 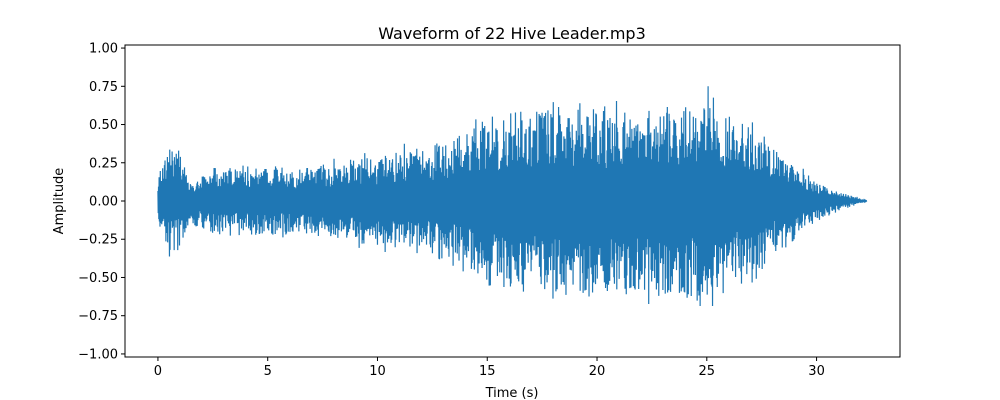 What do you see at coordinates (707, 371) in the screenshot?
I see `x-tick-label: 25` at bounding box center [707, 371].